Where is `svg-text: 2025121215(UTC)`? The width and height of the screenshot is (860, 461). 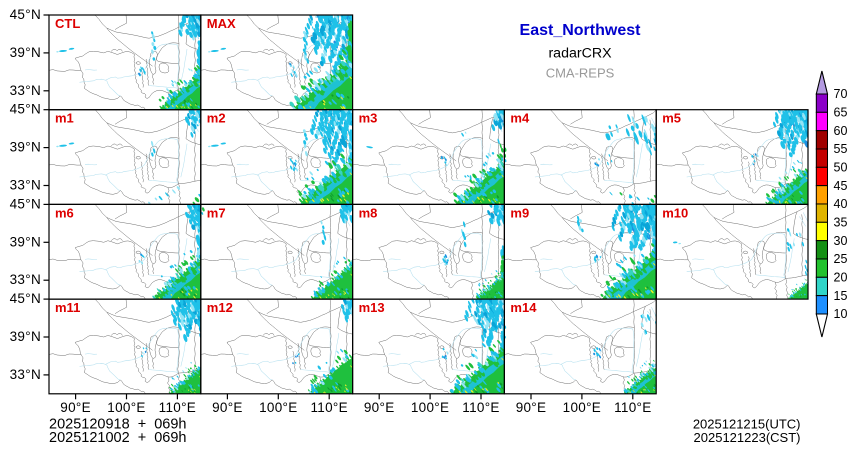
svg-text: 2025121215(UTC) is located at coordinates (747, 424).